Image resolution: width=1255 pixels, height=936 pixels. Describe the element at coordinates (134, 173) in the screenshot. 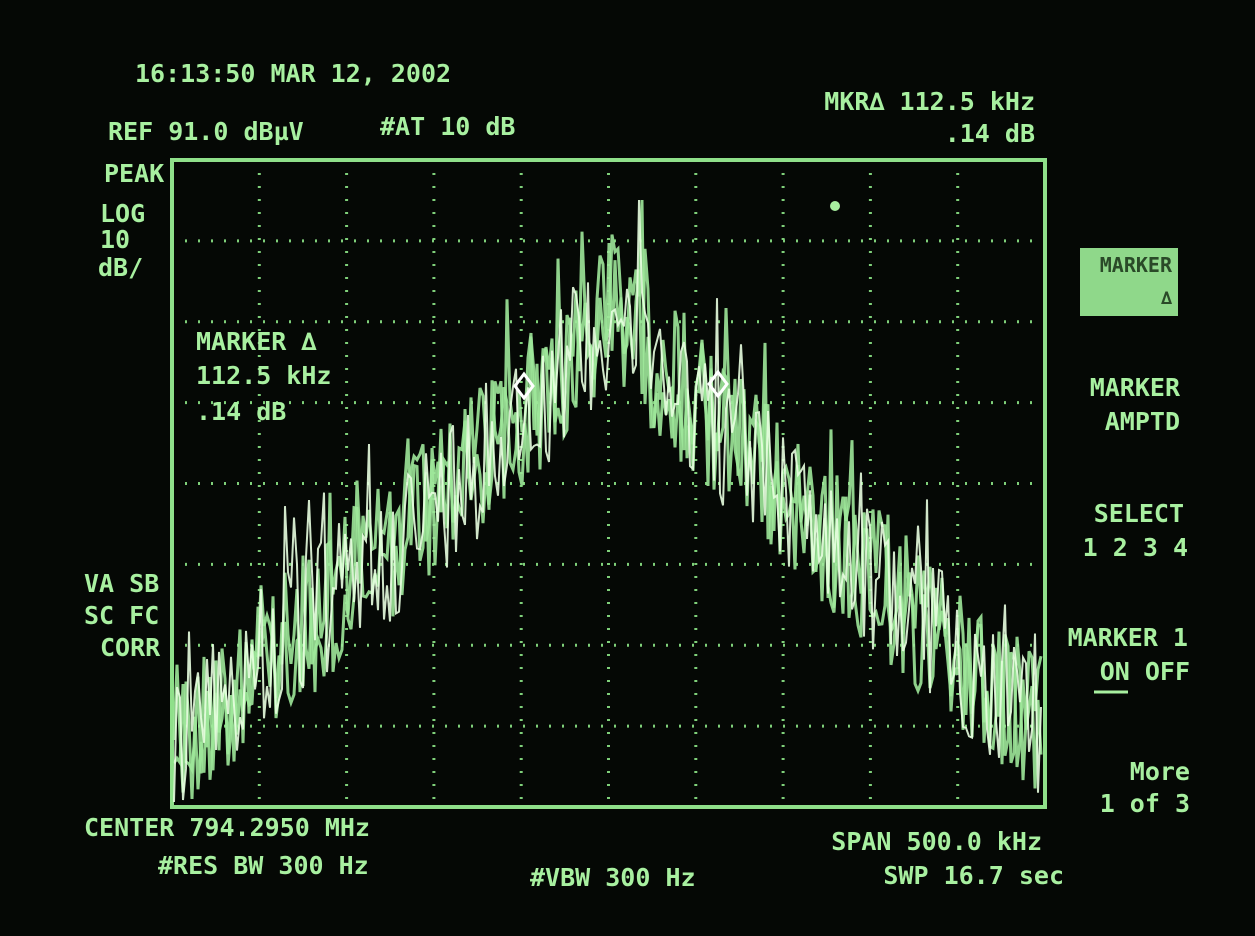

I see `detector: PEAK` at that location.